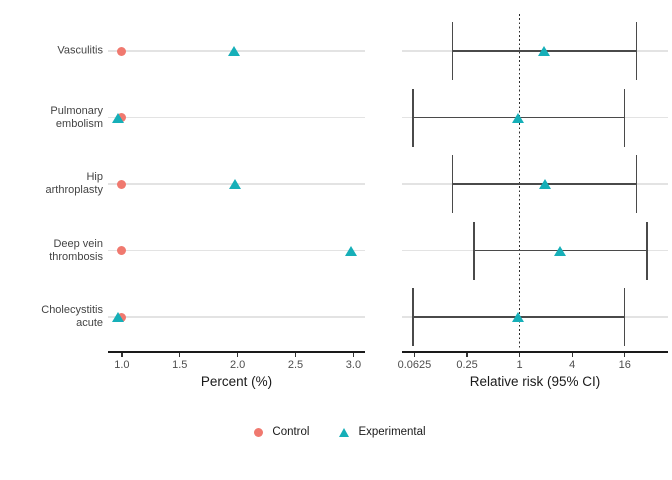  What do you see at coordinates (76, 250) in the screenshot?
I see `category-label: Deep vein thrombosis` at bounding box center [76, 250].